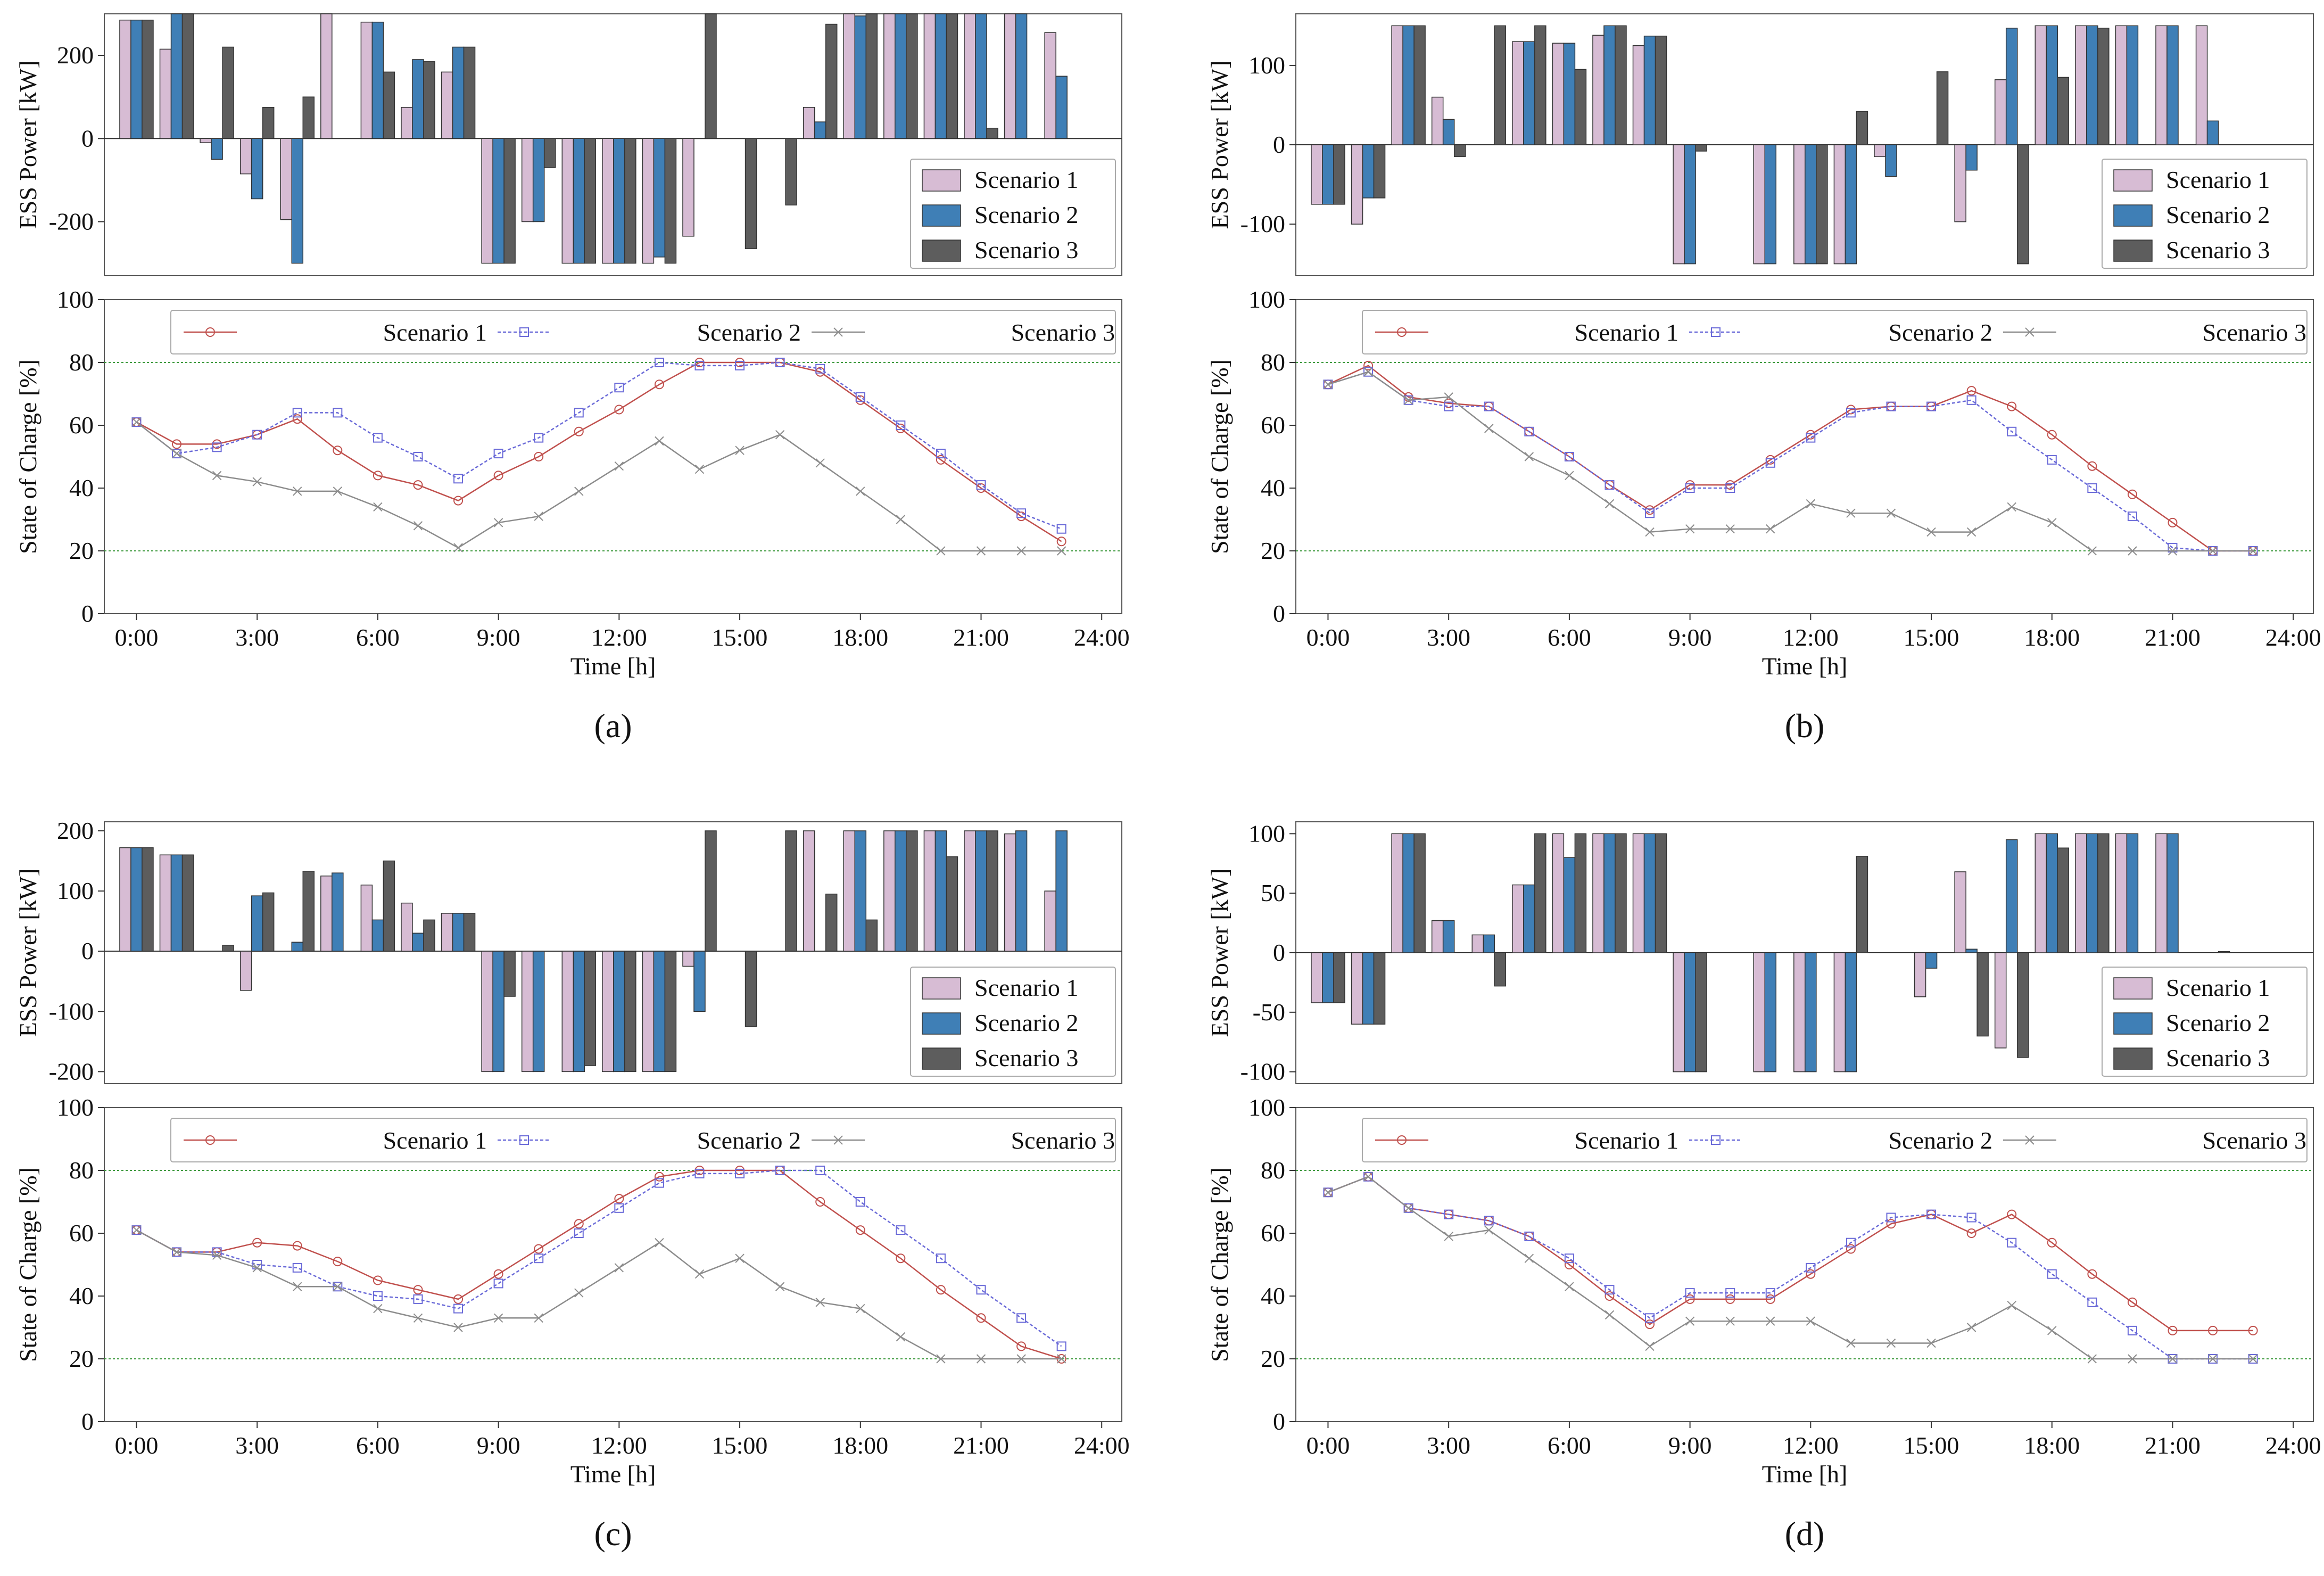  I want to click on legend-swatch-s1, so click(2133, 988).